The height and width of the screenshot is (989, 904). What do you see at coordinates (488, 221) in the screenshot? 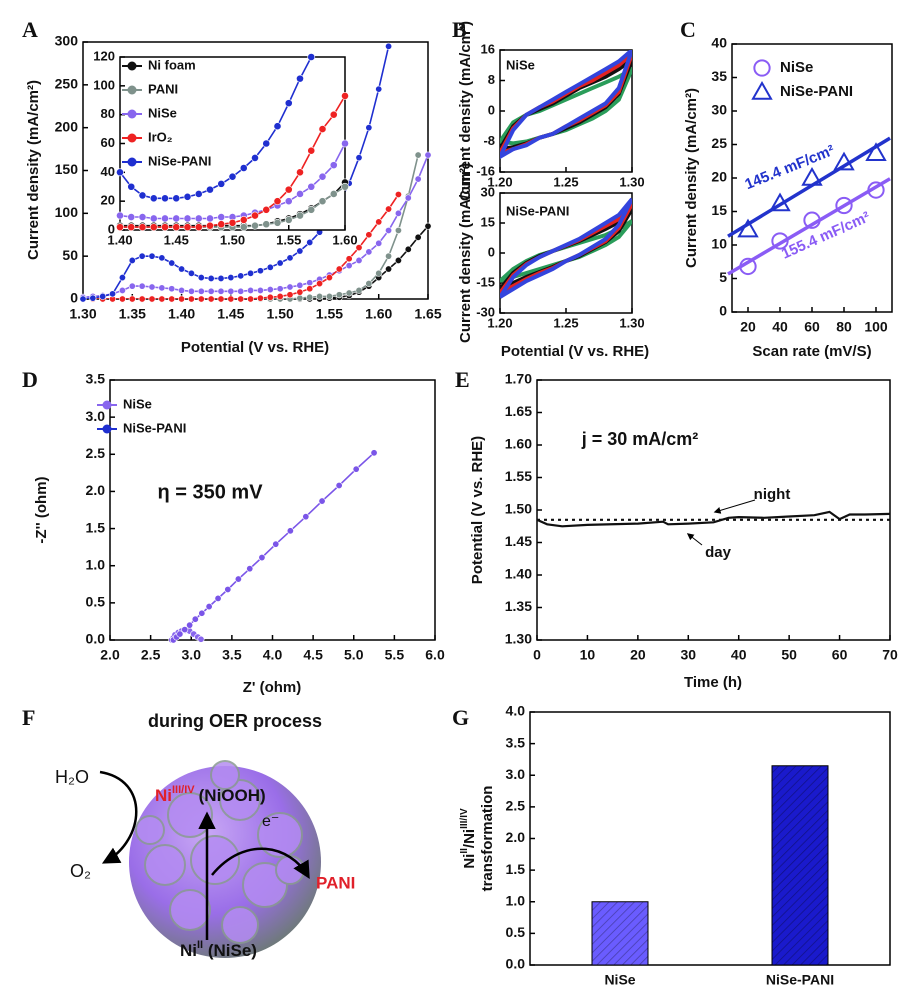
I see `y-tick-label: 15` at bounding box center [488, 221].